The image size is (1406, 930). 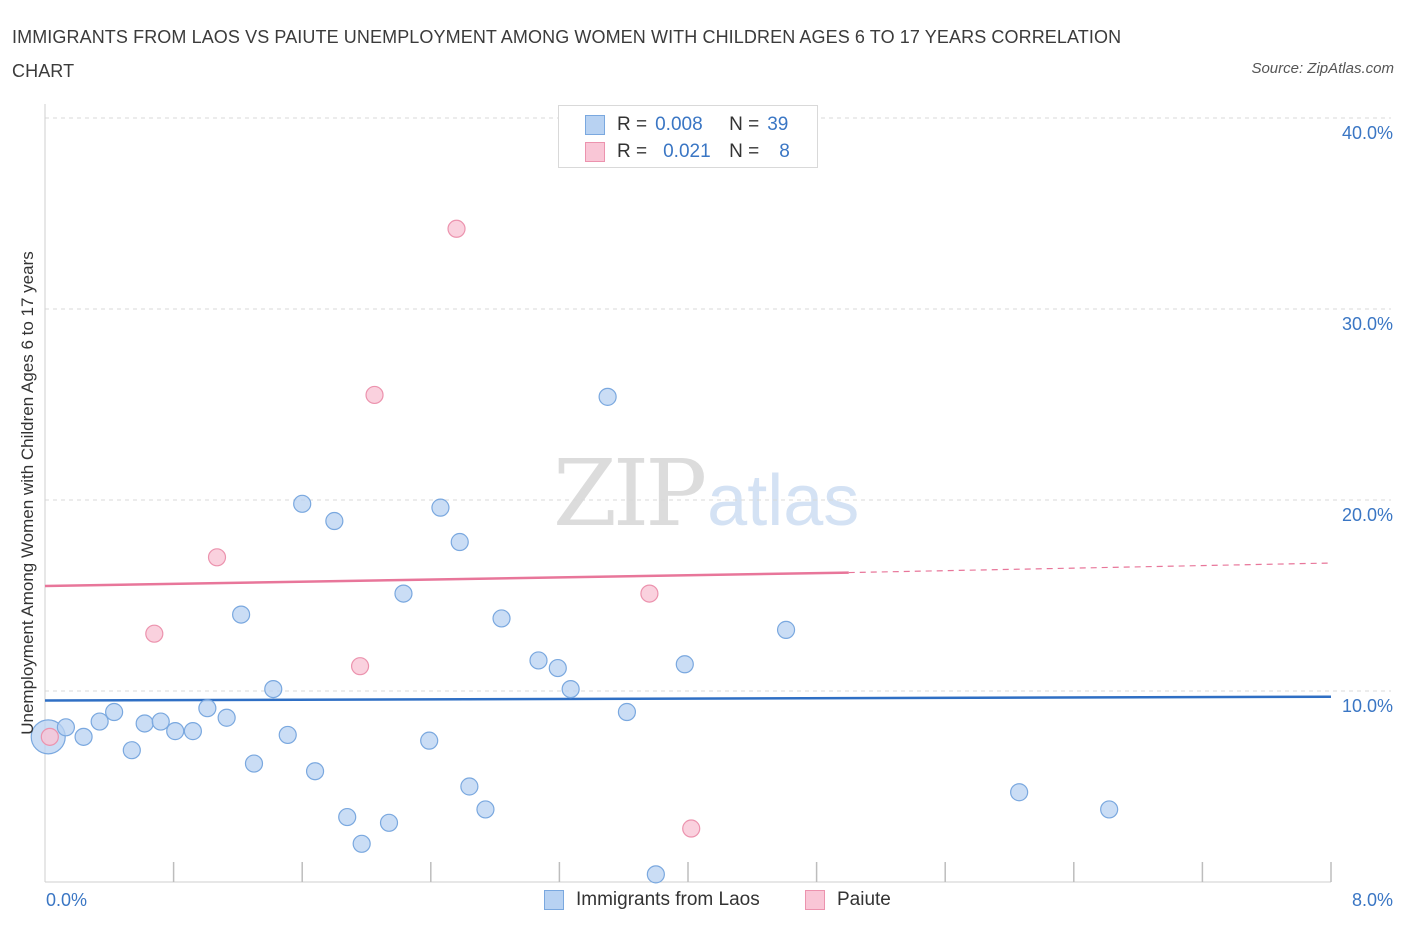 What do you see at coordinates (815, 900) in the screenshot?
I see `paiute-legend-swatch` at bounding box center [815, 900].